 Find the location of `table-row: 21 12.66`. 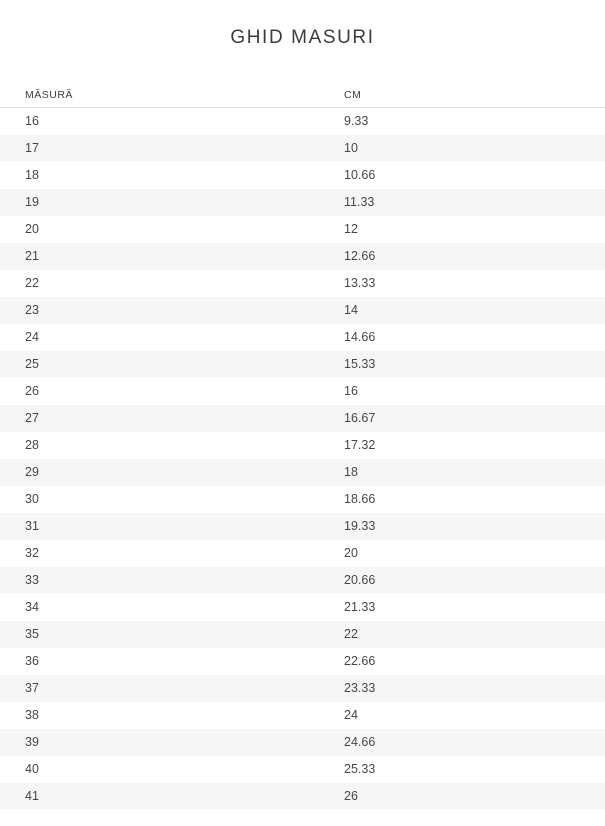

table-row: 21 12.66 is located at coordinates (302, 256).